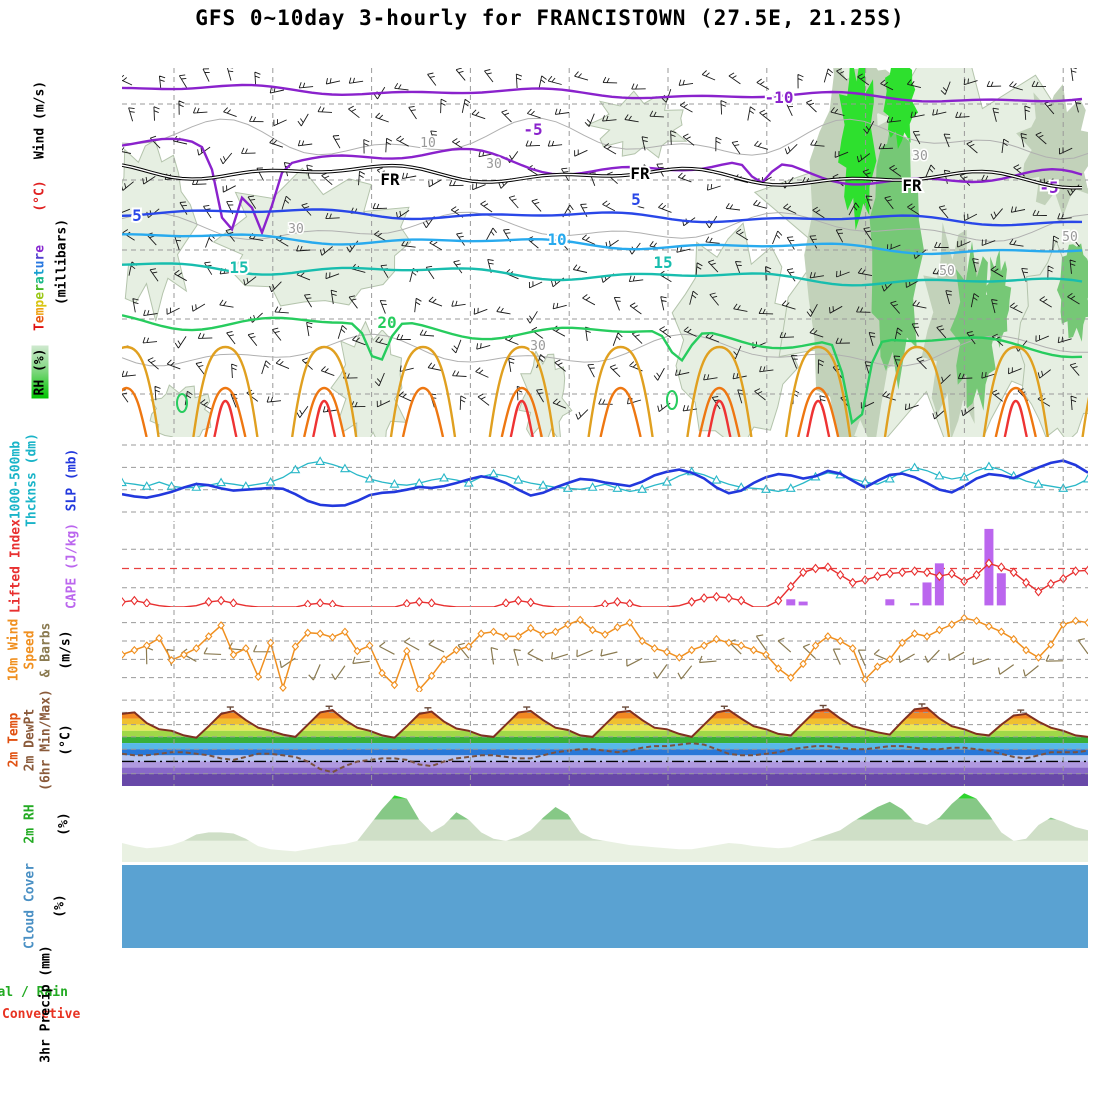 This screenshot has height=1100, width=1100. Describe the element at coordinates (41, 1014) in the screenshot. I see `axis-label-convective: Convective` at that location.